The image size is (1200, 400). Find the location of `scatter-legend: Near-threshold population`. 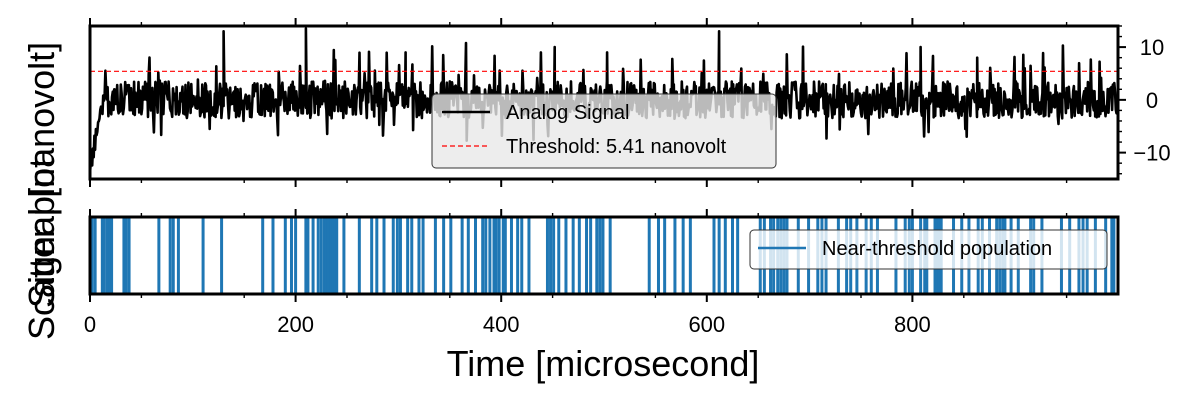

scatter-legend: Near-threshold population is located at coordinates (928, 249).